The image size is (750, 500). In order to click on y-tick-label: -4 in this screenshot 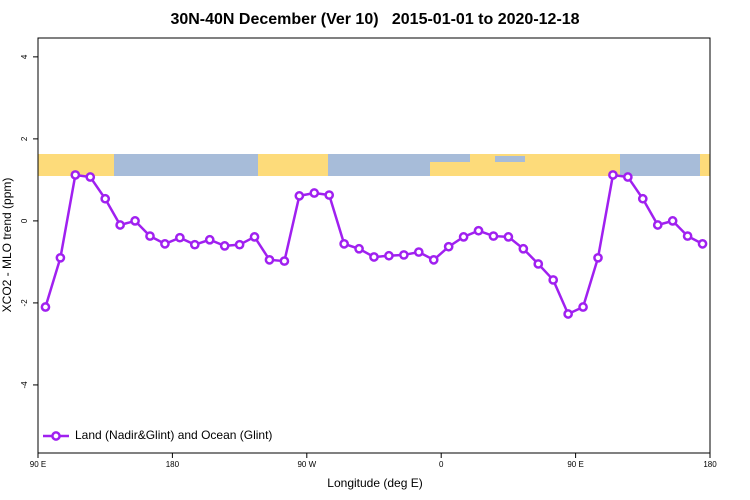, I will do `click(24, 385)`.